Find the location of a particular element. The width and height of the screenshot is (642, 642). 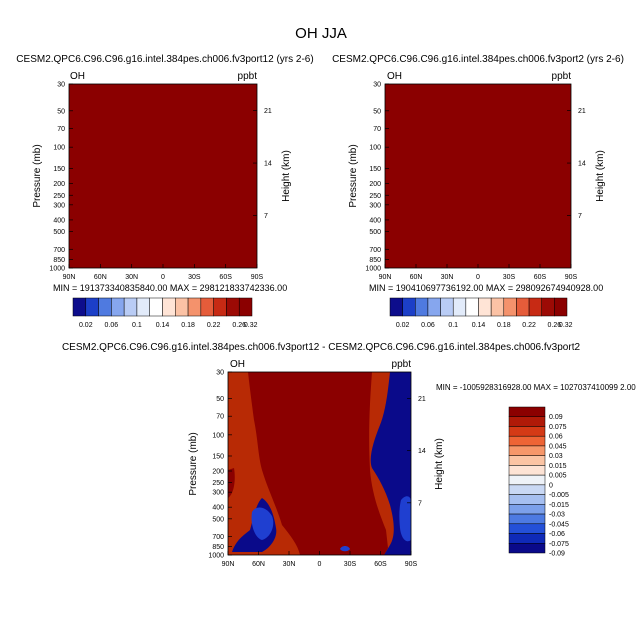

colorbar-label: -0.075 is located at coordinates (559, 544).